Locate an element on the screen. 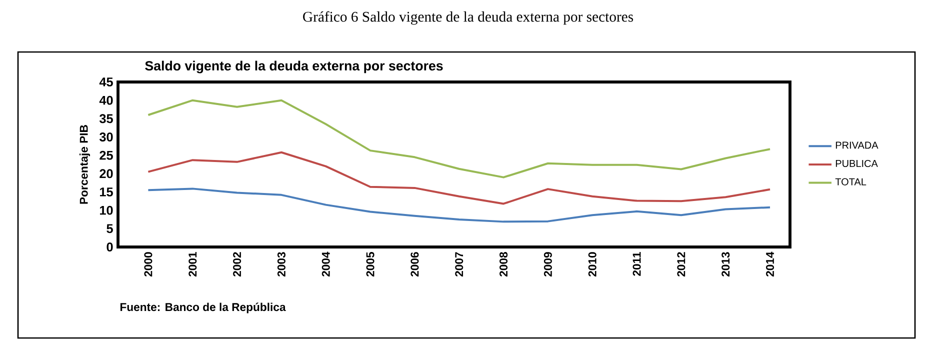 This screenshot has width=936, height=348. y-tick-label: 45 is located at coordinates (106, 82).